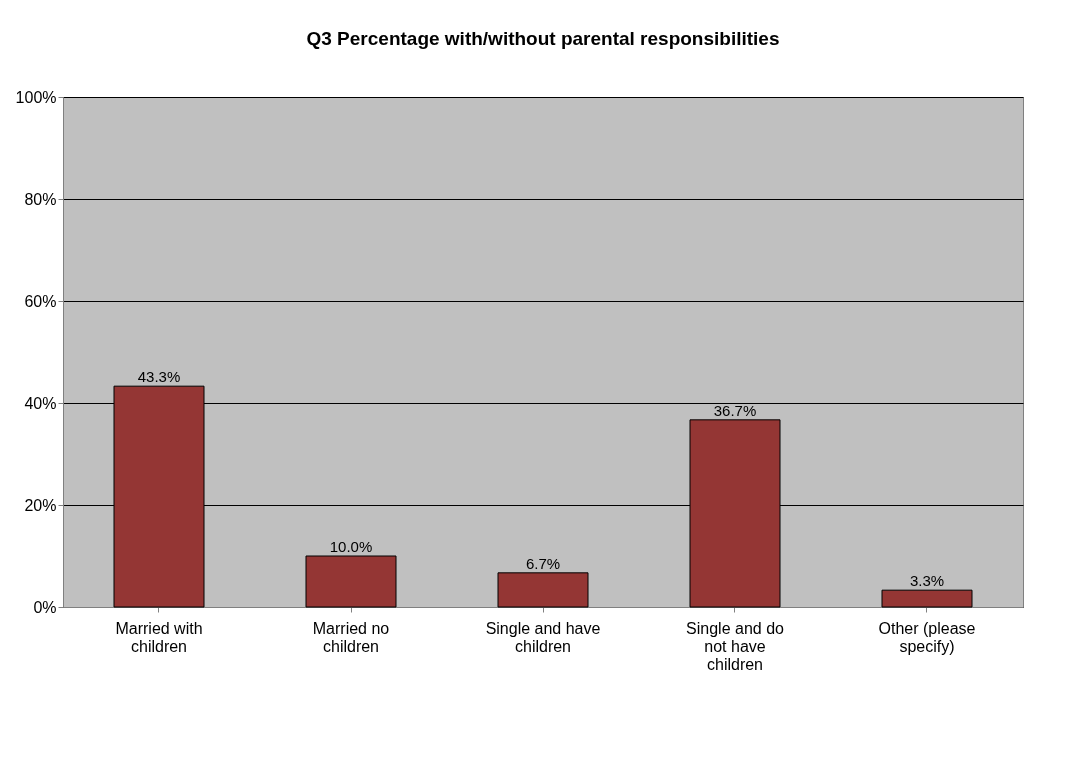 The image size is (1086, 773). Describe the element at coordinates (45, 607) in the screenshot. I see `y-tick-label: 0%` at that location.